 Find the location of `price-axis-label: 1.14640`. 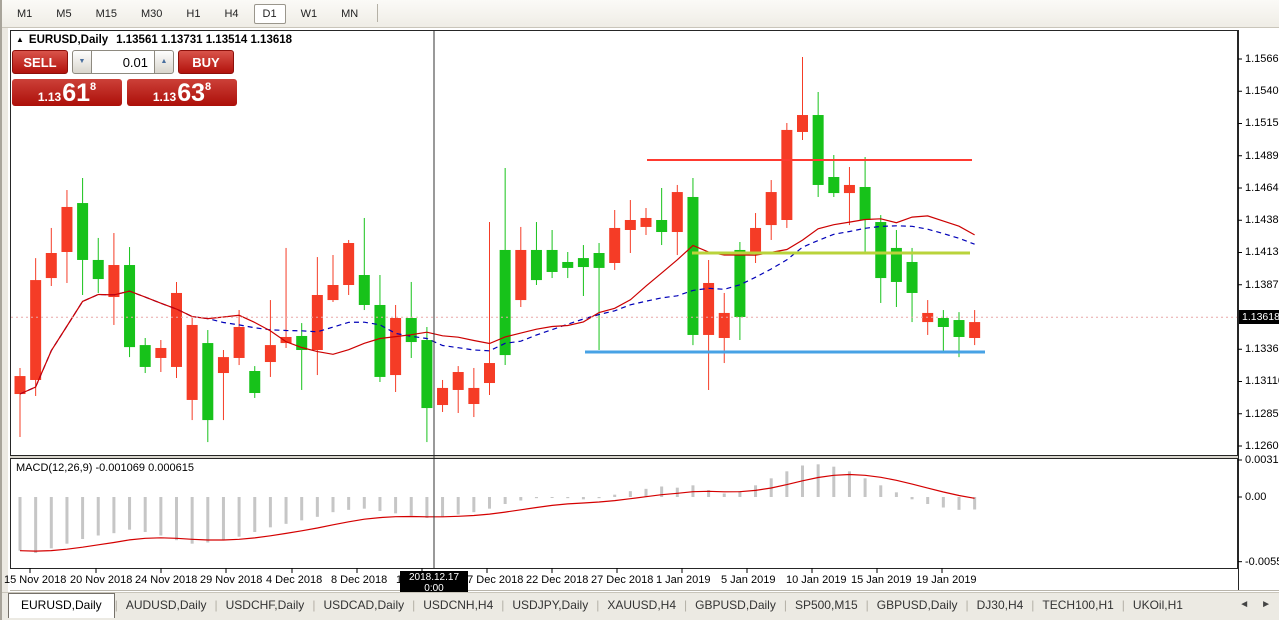

price-axis-label: 1.14640 is located at coordinates (1262, 187).